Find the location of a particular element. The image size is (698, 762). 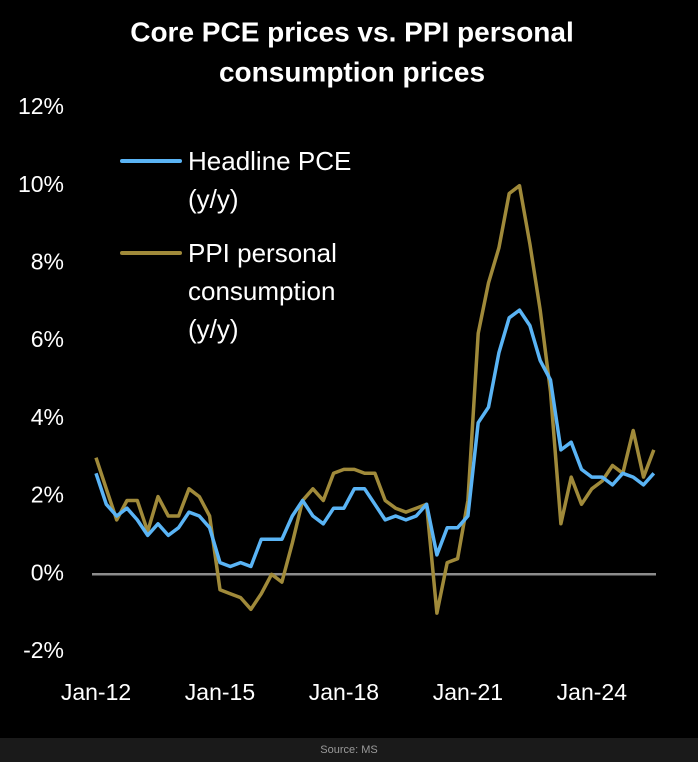

y-tick-label: 8% is located at coordinates (47, 262).